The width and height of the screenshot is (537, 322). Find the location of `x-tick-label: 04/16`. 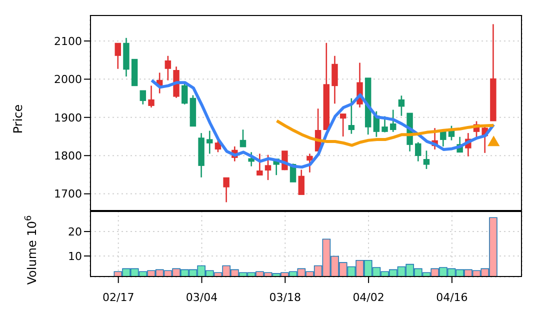

x-tick-label: 04/16 is located at coordinates (452, 297).